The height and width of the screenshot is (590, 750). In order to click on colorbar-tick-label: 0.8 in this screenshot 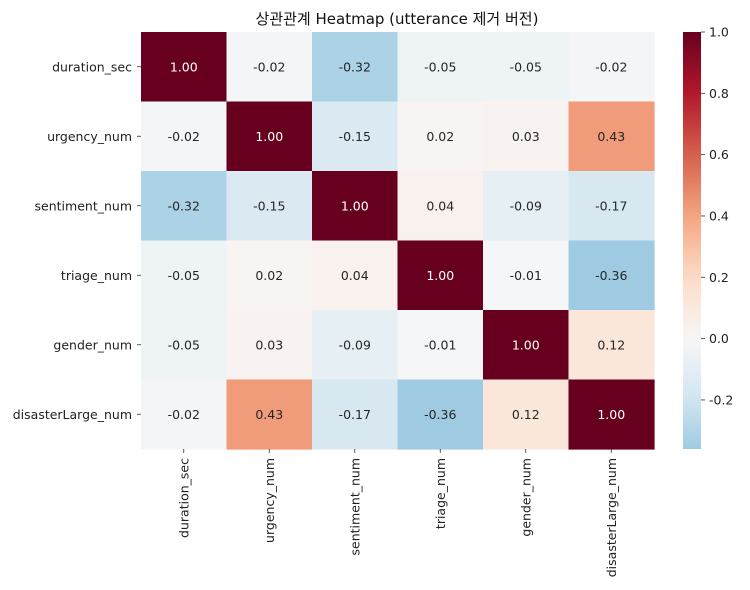, I will do `click(719, 93)`.